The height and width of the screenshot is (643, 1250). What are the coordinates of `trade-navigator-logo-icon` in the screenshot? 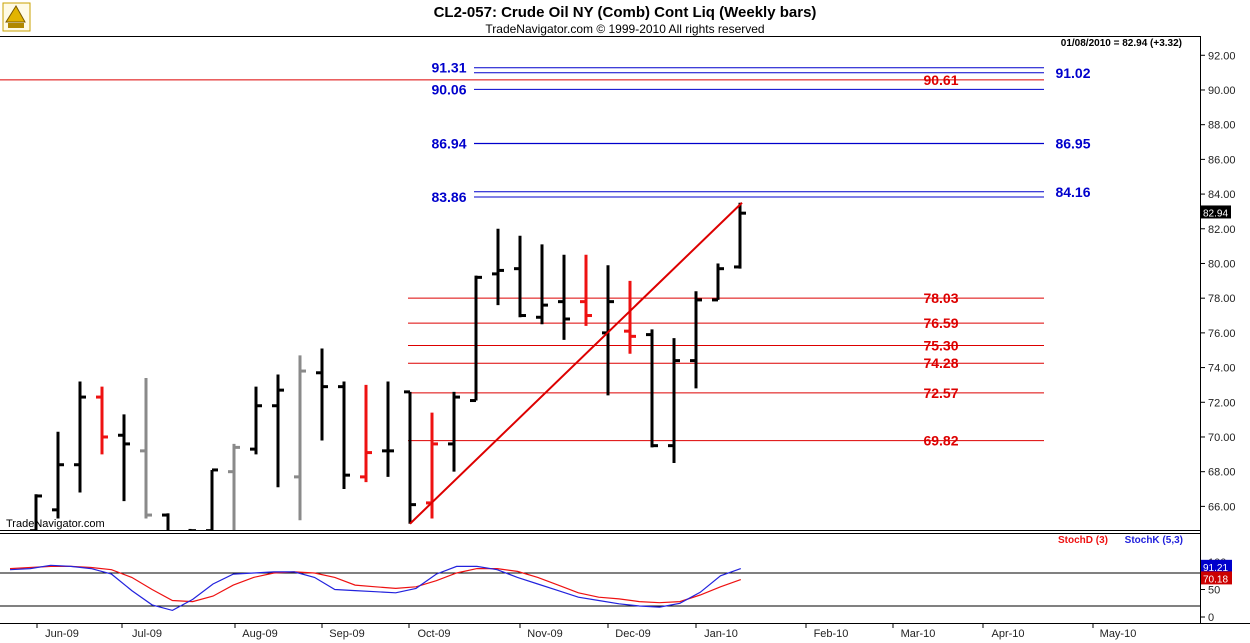 It's located at (16, 17).